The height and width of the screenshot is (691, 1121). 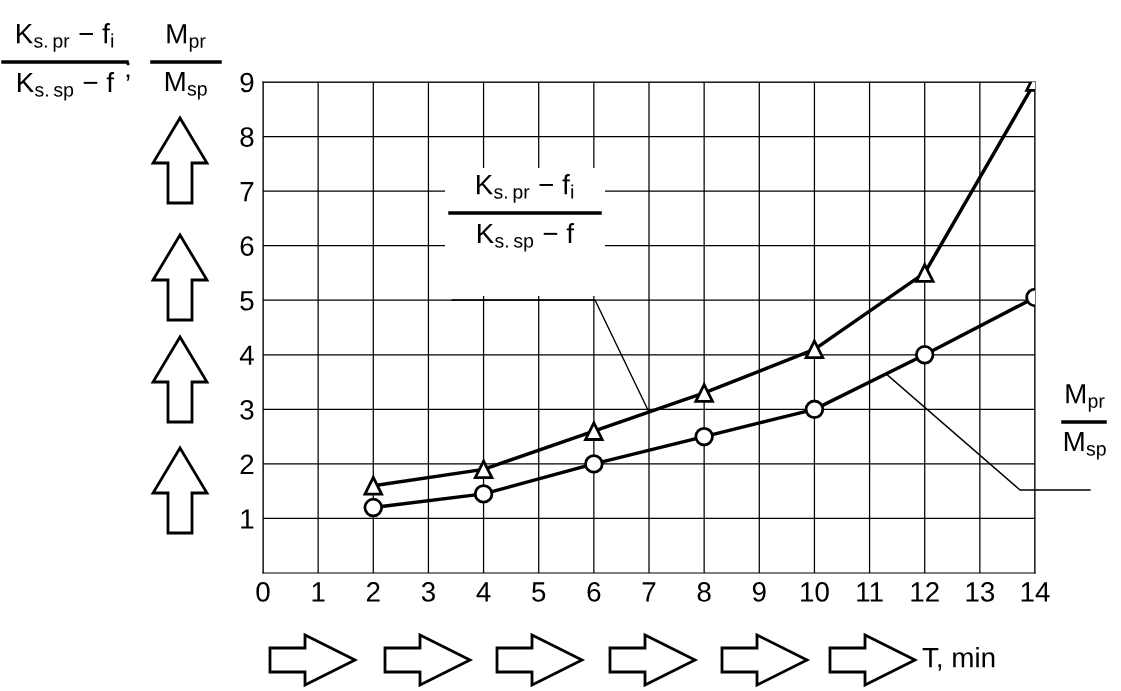 I want to click on y-tick-label: 5, so click(x=247, y=301).